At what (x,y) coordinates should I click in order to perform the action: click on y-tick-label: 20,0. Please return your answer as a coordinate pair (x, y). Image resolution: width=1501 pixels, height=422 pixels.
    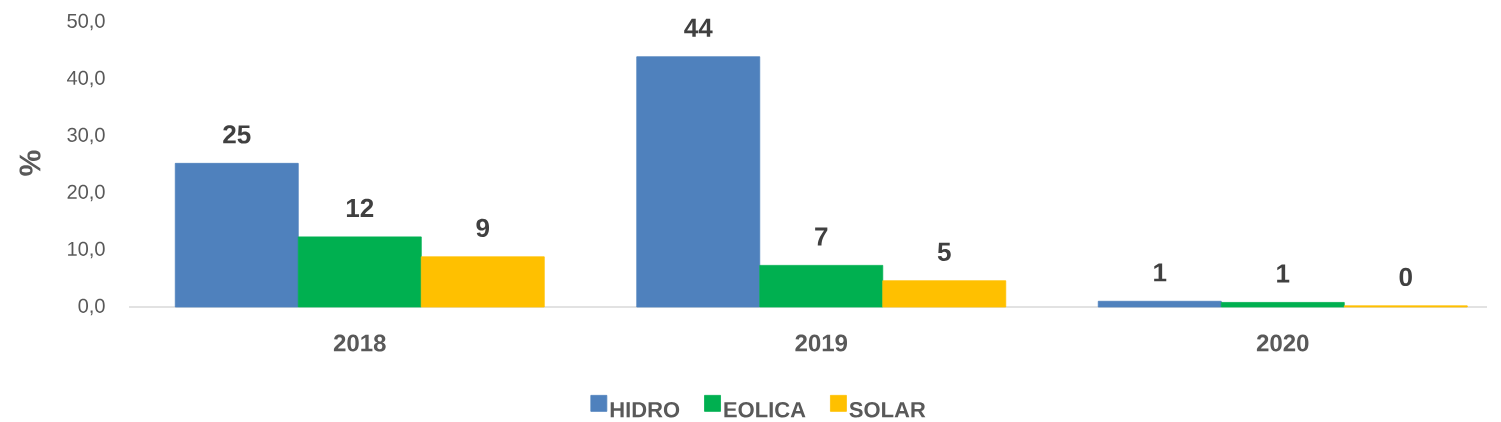
    Looking at the image, I should click on (86, 193).